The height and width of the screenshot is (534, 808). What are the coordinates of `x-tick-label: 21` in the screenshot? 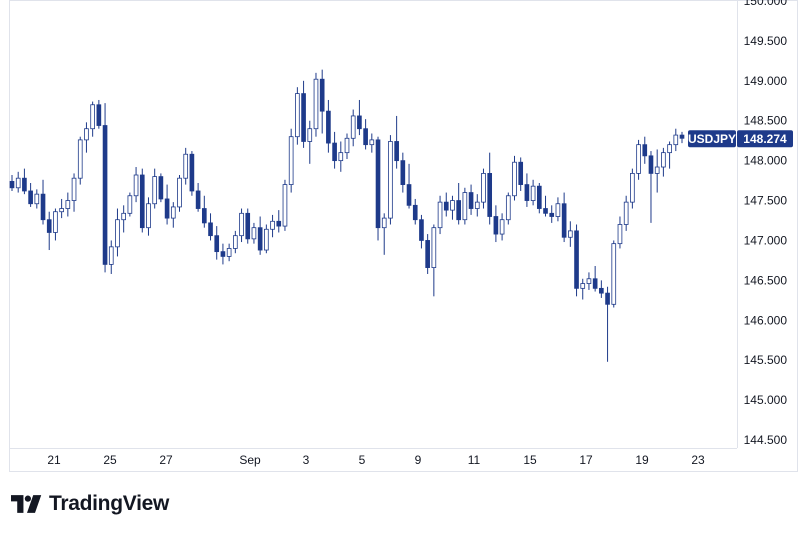 It's located at (54, 460).